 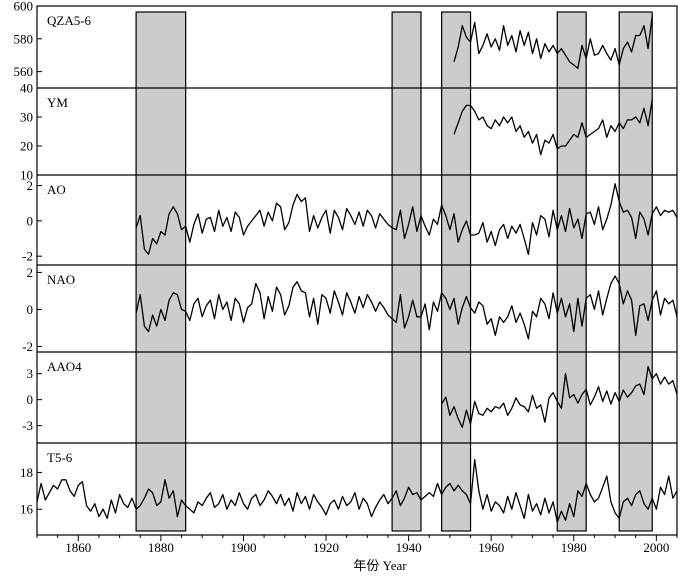 I want to click on panel-label: AO, so click(x=56, y=189).